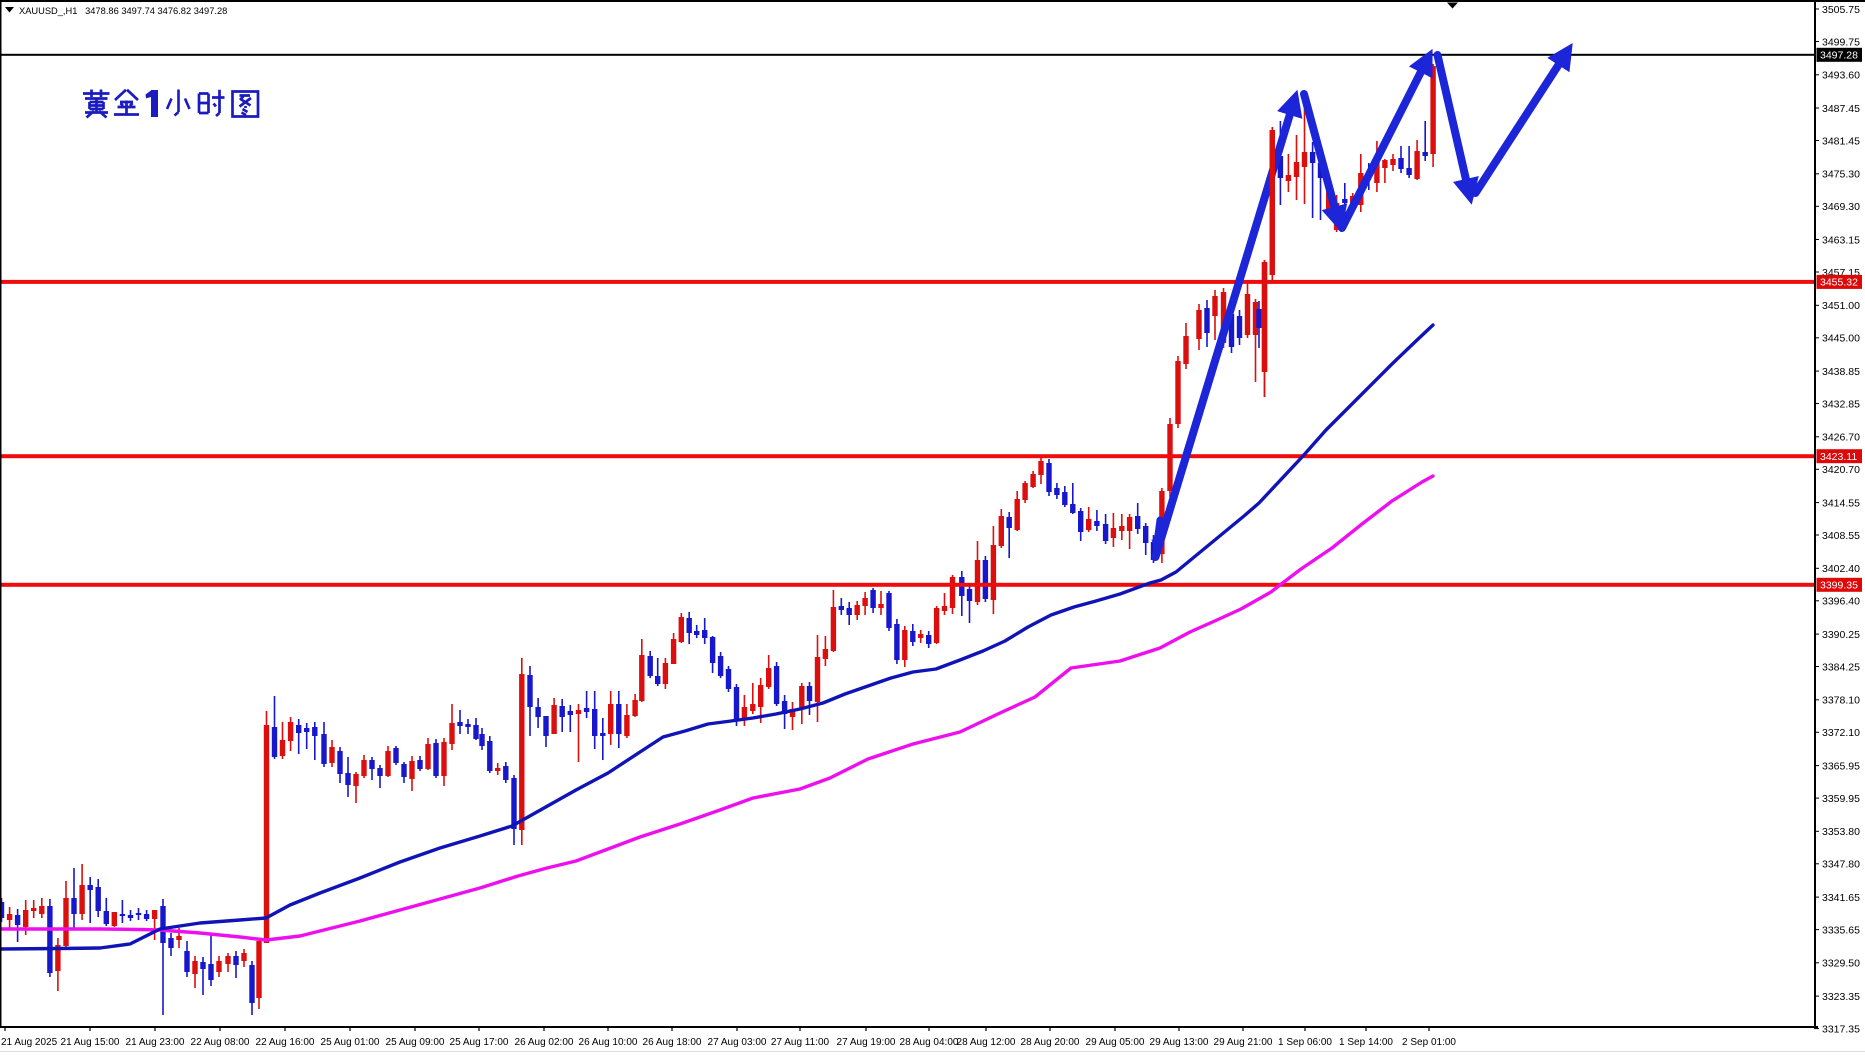  What do you see at coordinates (1841, 339) in the screenshot?
I see `svg-text: 3445.00` at bounding box center [1841, 339].